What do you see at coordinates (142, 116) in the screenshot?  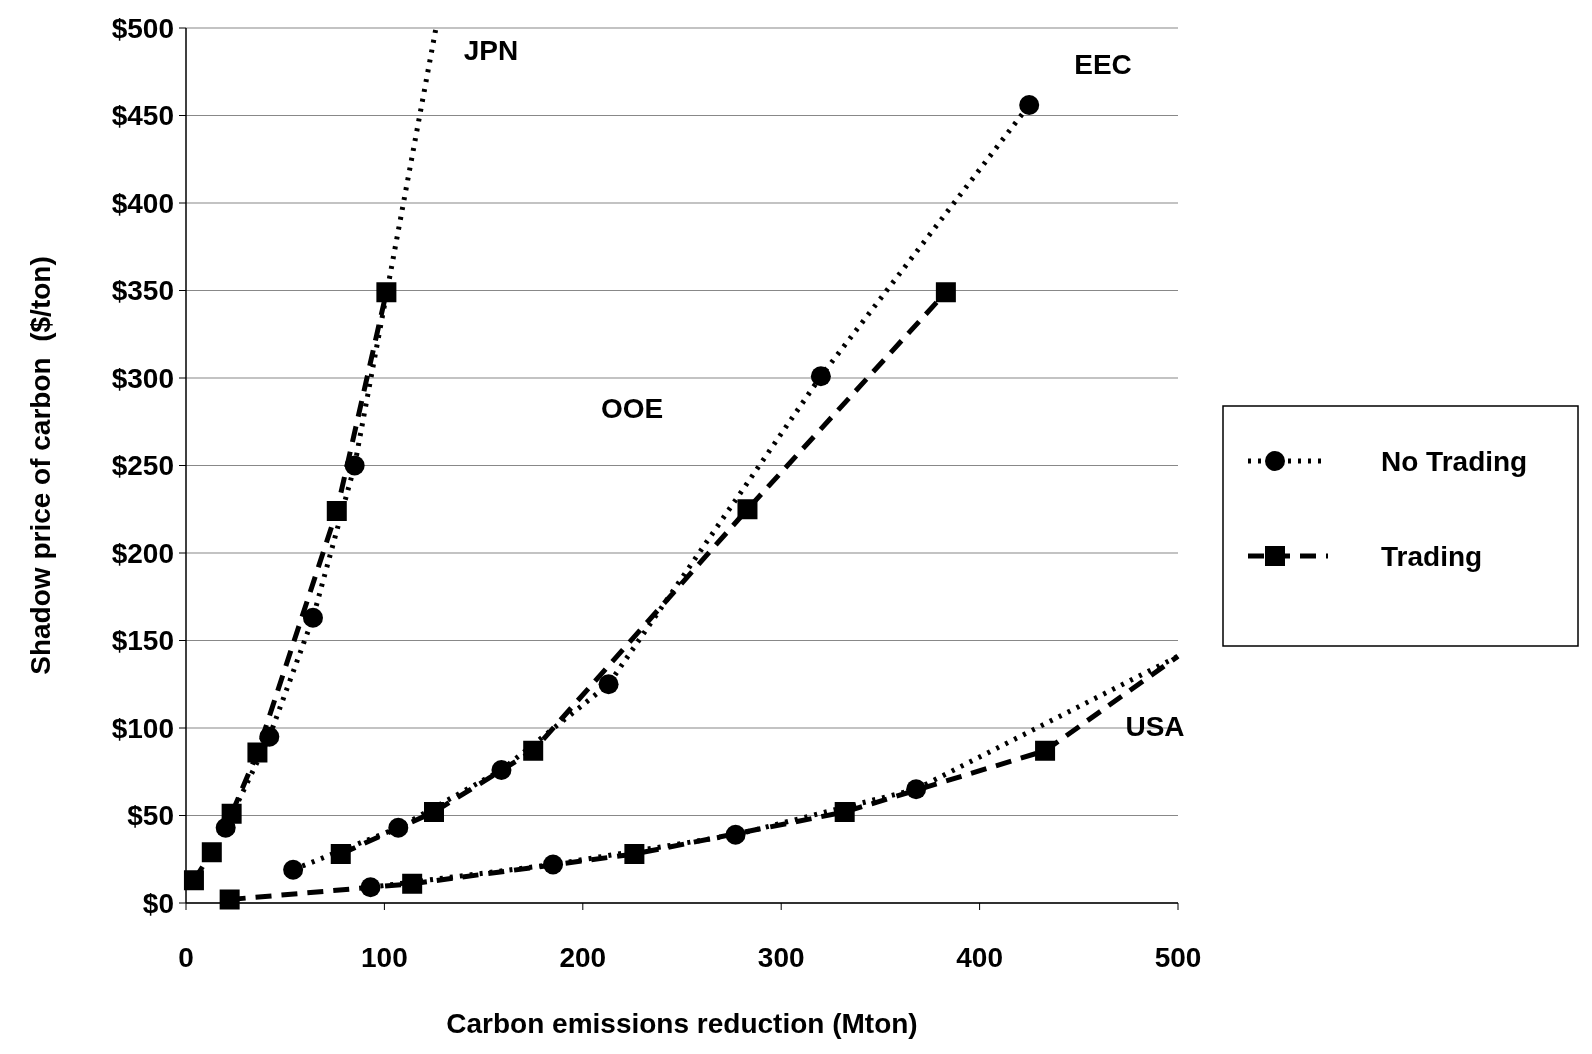 I see `y-tick-label: $450` at bounding box center [142, 116].